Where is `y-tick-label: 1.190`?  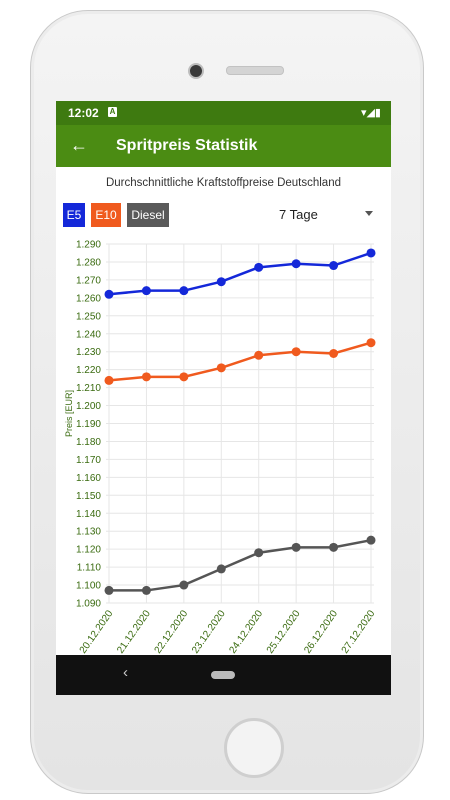 y-tick-label: 1.190 is located at coordinates (88, 424).